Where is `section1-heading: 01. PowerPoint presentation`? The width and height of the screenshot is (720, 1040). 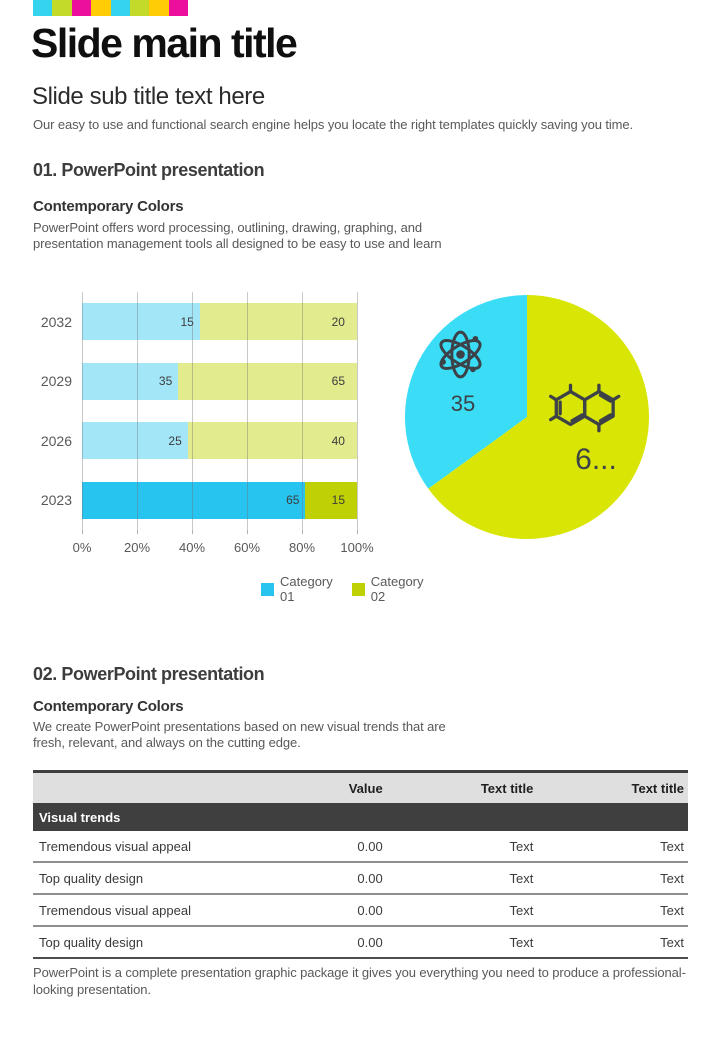 section1-heading: 01. PowerPoint presentation is located at coordinates (149, 170).